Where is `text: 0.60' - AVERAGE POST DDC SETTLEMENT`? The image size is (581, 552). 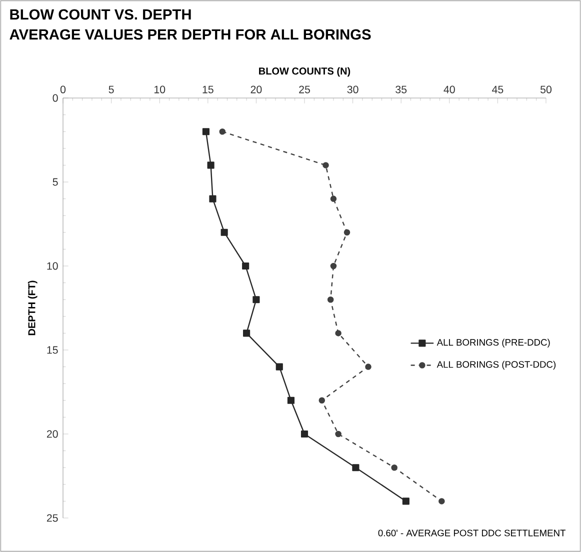 text: 0.60' - AVERAGE POST DDC SETTLEMENT is located at coordinates (472, 533).